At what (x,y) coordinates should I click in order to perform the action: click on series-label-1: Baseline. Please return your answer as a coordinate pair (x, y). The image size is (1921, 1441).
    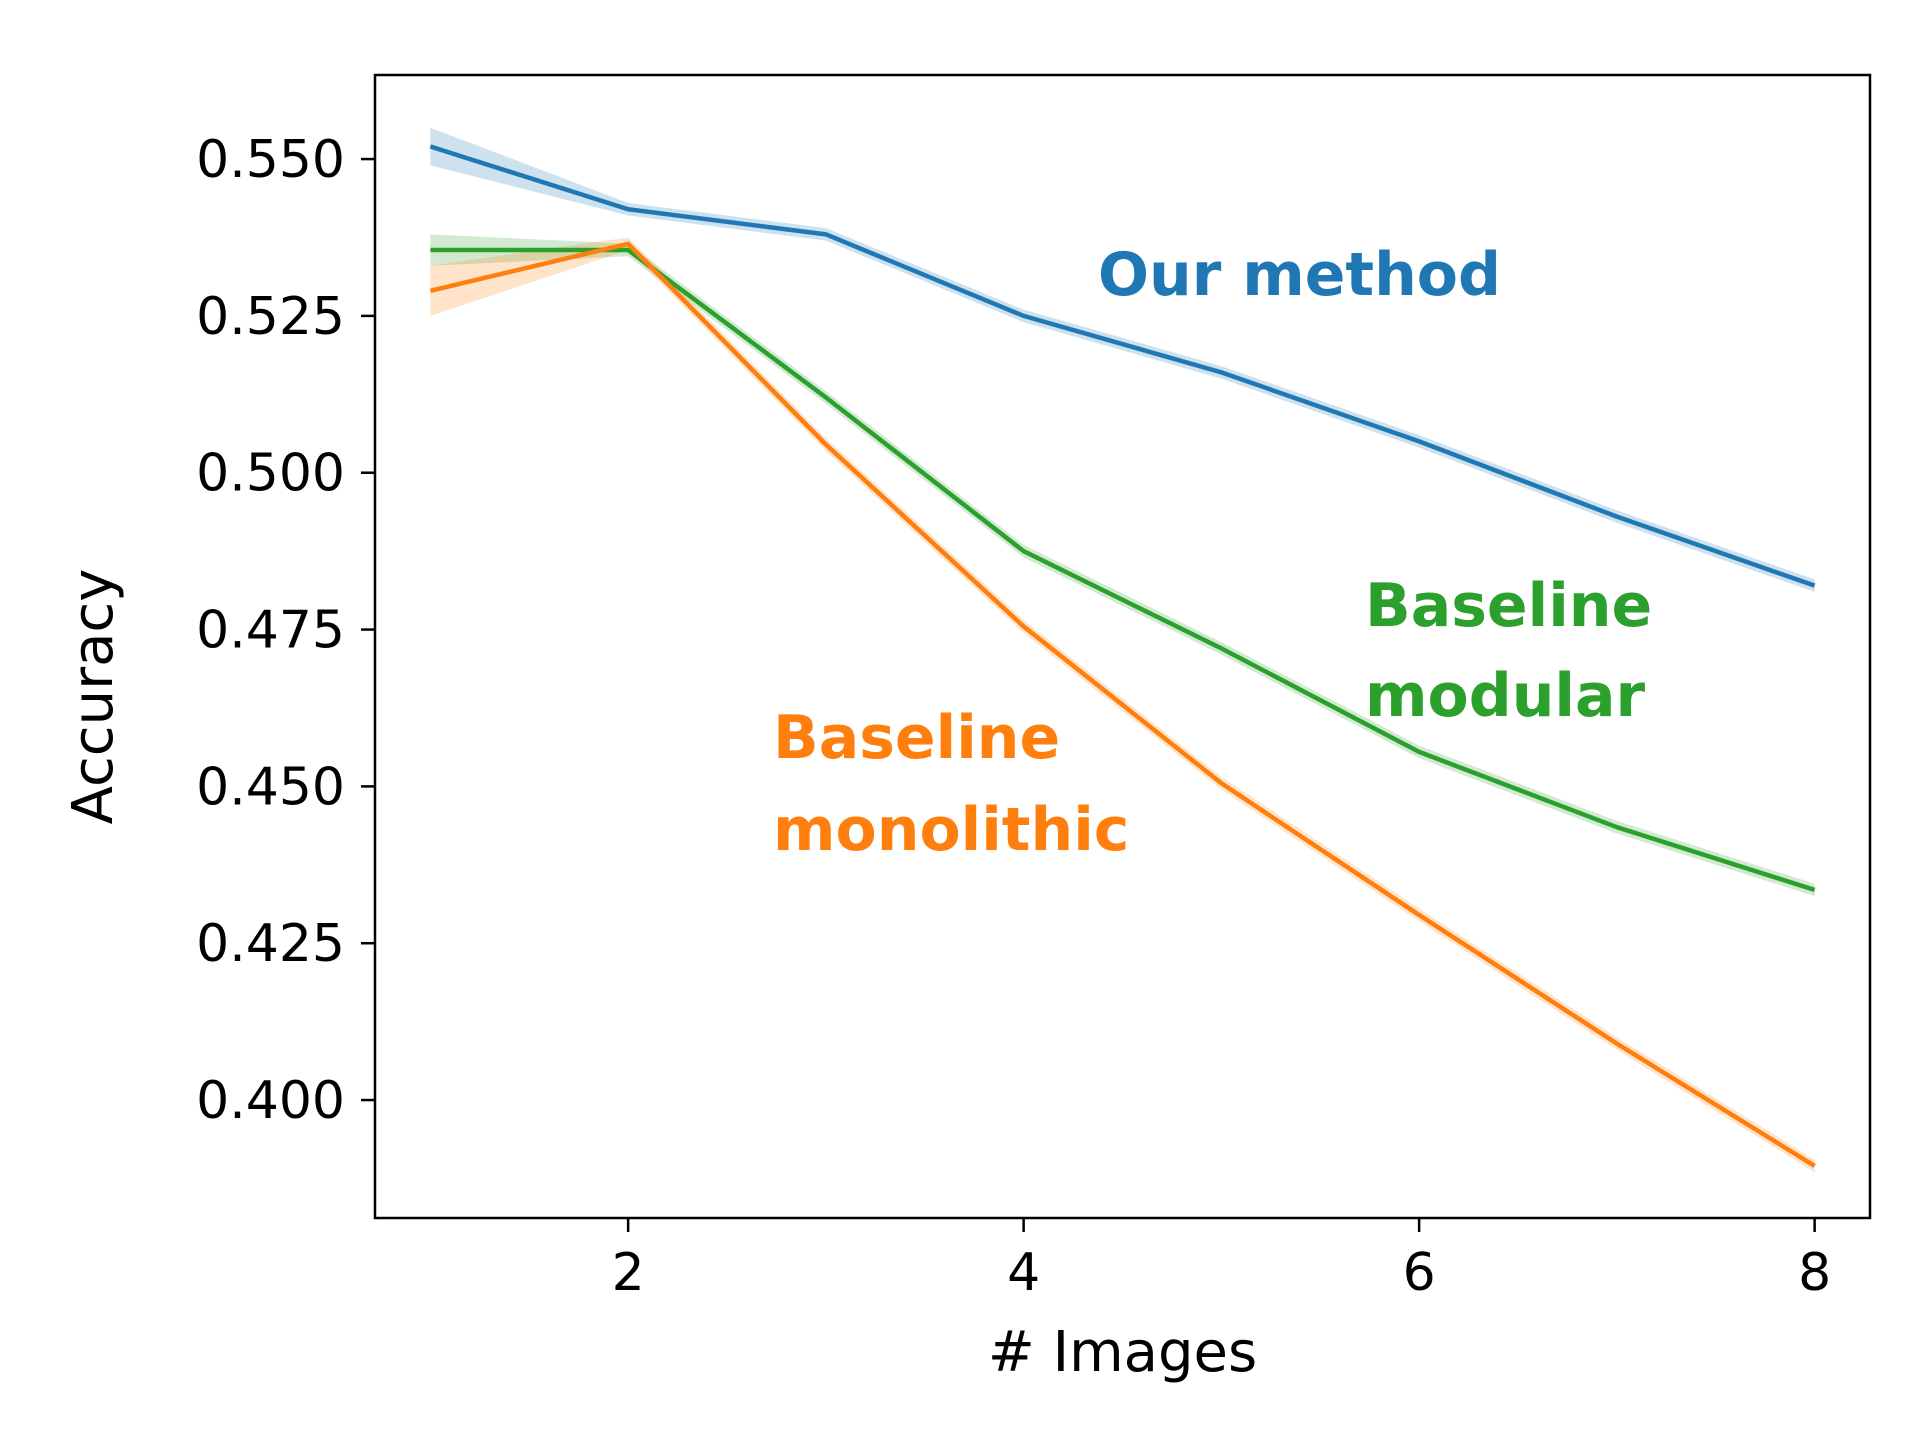
    Looking at the image, I should click on (1508, 606).